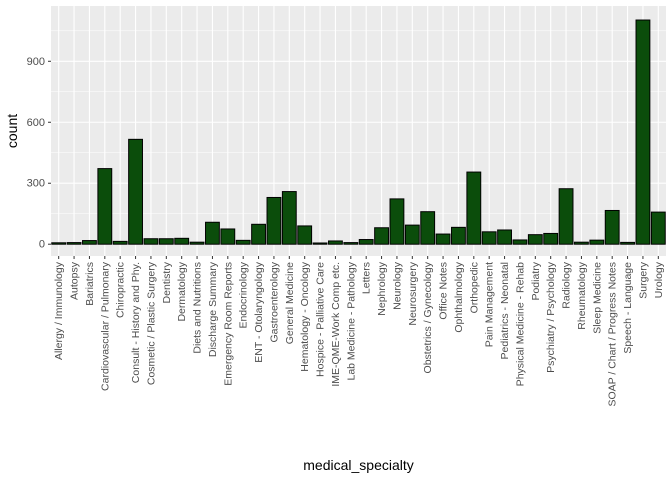 The height and width of the screenshot is (485, 672). I want to click on x-tick-label: Dentistry, so click(167, 282).